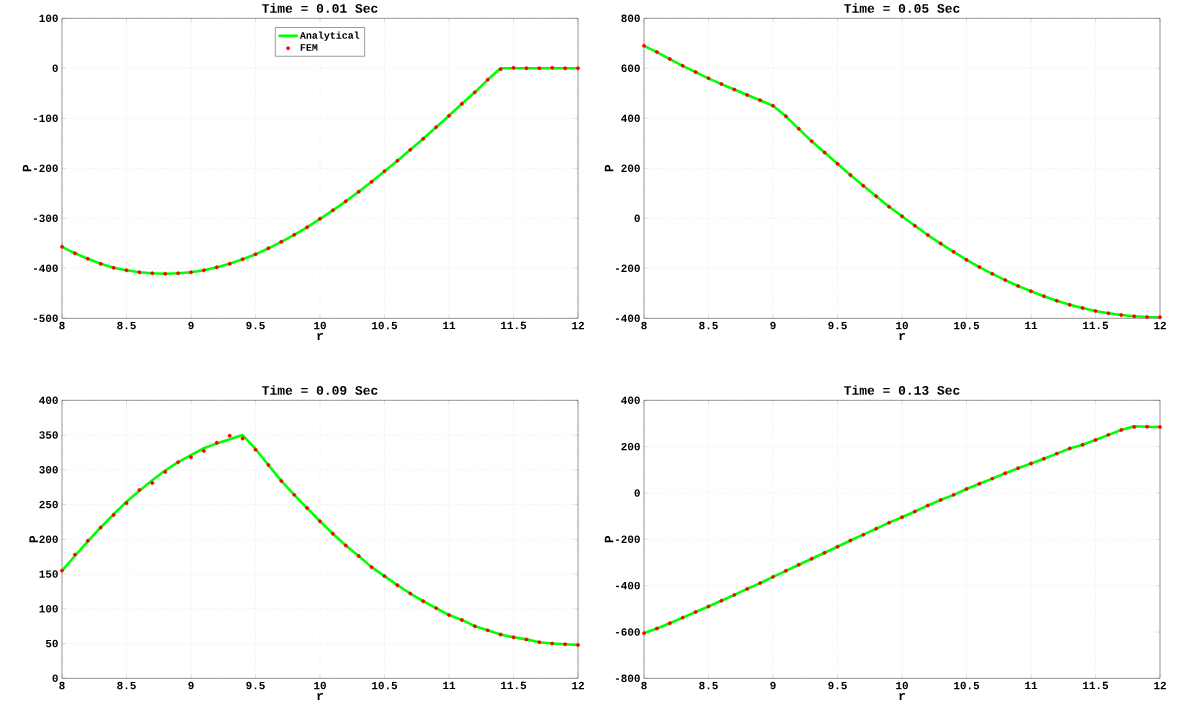  What do you see at coordinates (1096, 685) in the screenshot?
I see `x-tick-label: 11.5` at bounding box center [1096, 685].